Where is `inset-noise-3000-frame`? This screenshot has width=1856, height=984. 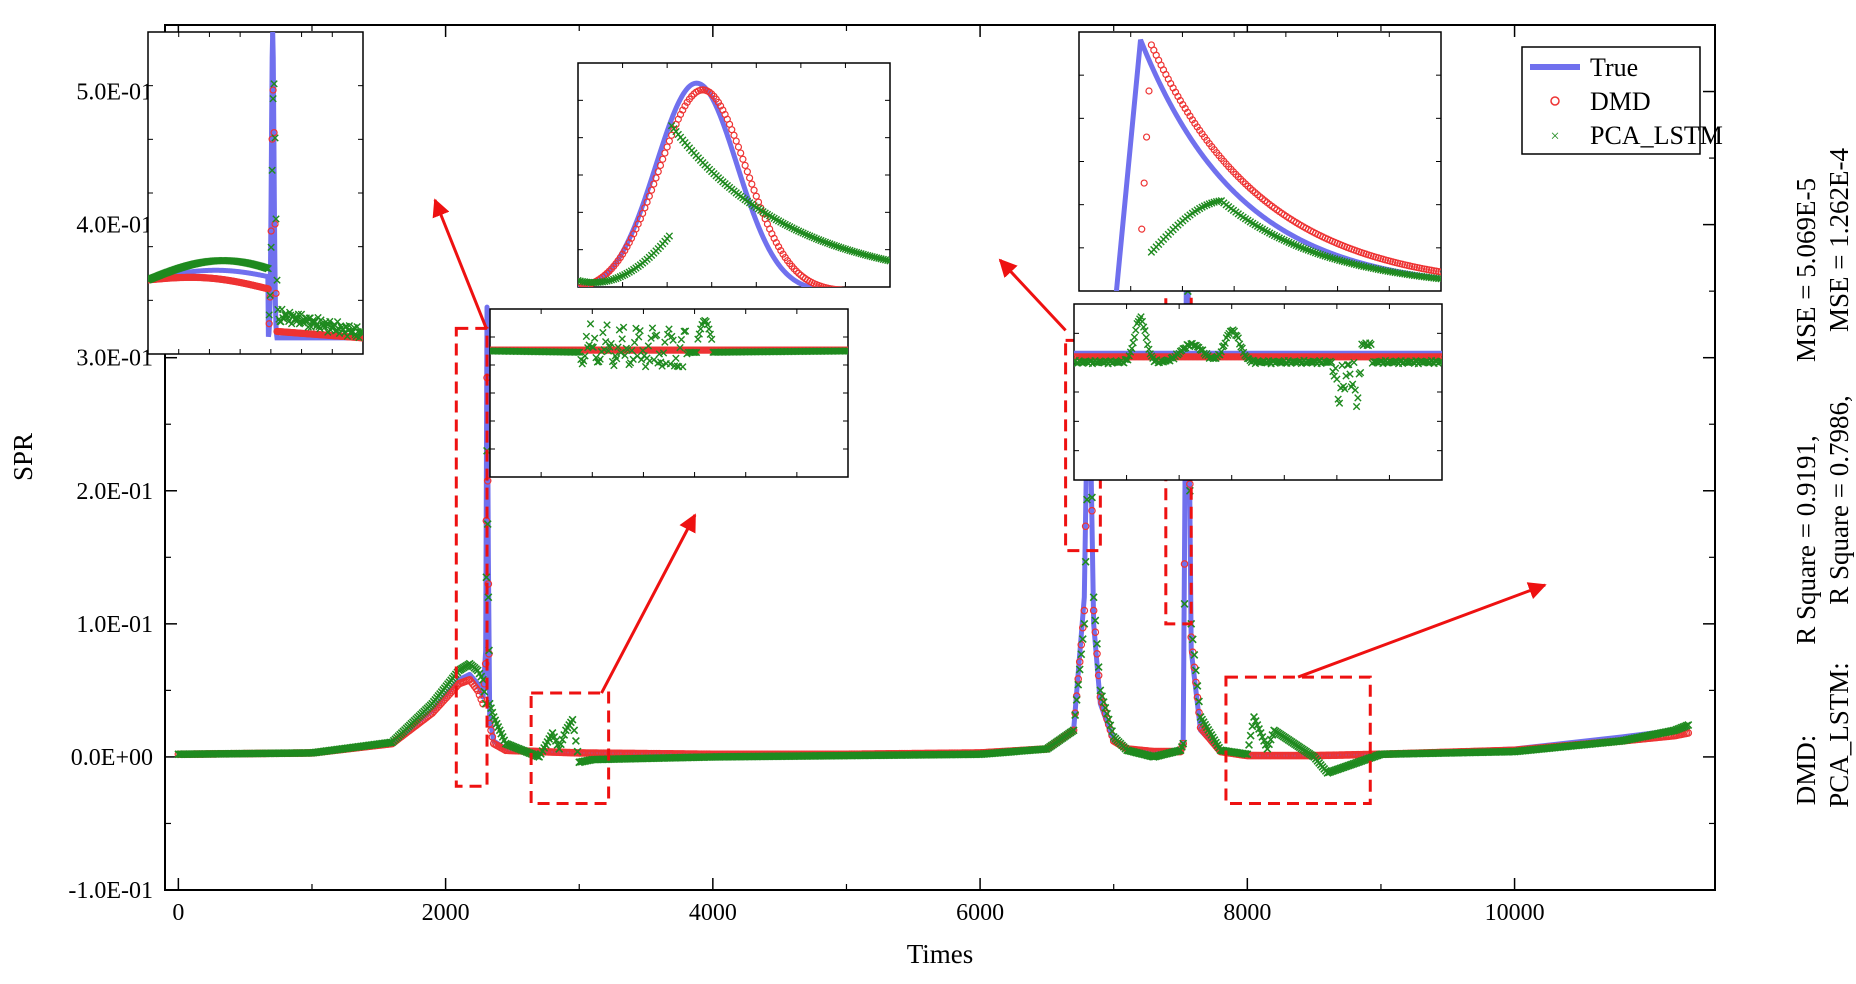 inset-noise-3000-frame is located at coordinates (669, 393).